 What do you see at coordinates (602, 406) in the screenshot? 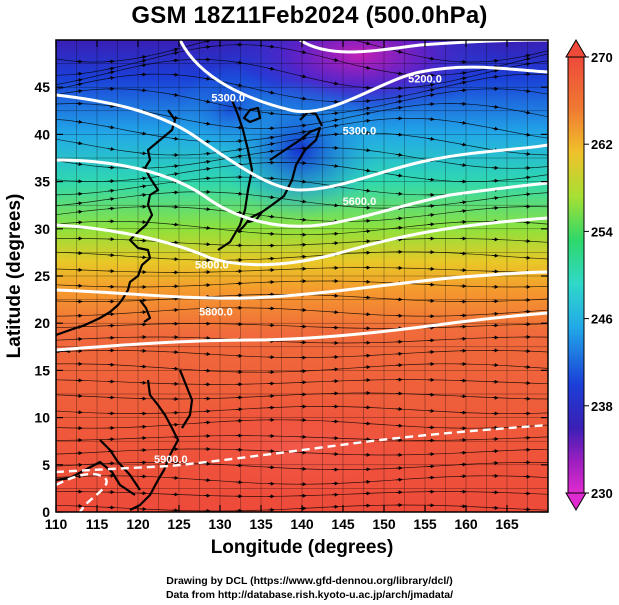
I see `colorbar-tick-label: 238` at bounding box center [602, 406].